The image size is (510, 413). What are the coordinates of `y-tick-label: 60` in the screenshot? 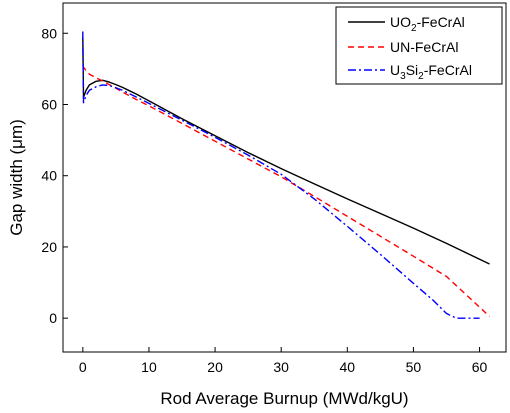 It's located at (49, 104).